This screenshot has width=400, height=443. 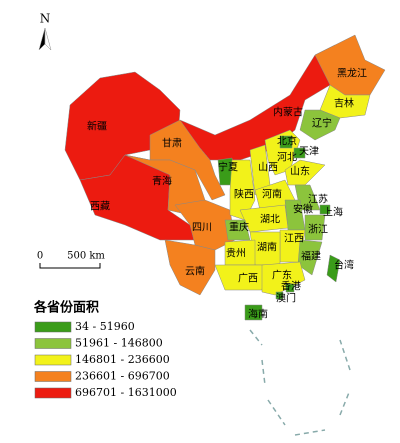 What do you see at coordinates (318, 230) in the screenshot?
I see `province-label: 浙江` at bounding box center [318, 230].